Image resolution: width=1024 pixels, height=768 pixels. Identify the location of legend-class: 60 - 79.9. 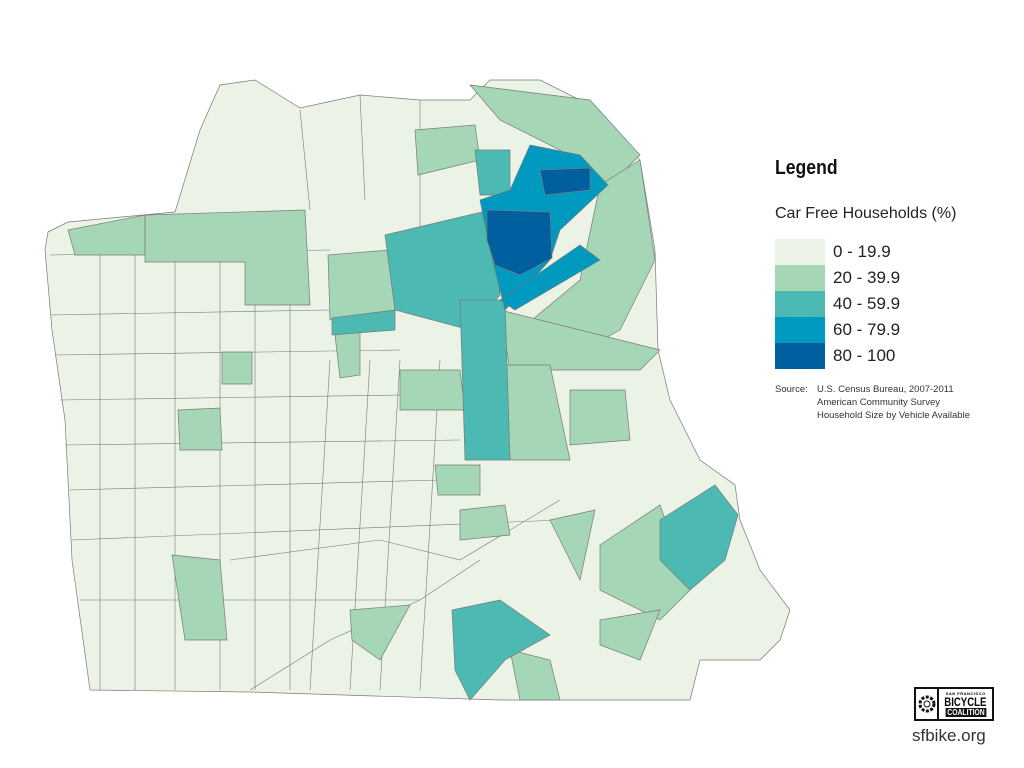
(837, 330).